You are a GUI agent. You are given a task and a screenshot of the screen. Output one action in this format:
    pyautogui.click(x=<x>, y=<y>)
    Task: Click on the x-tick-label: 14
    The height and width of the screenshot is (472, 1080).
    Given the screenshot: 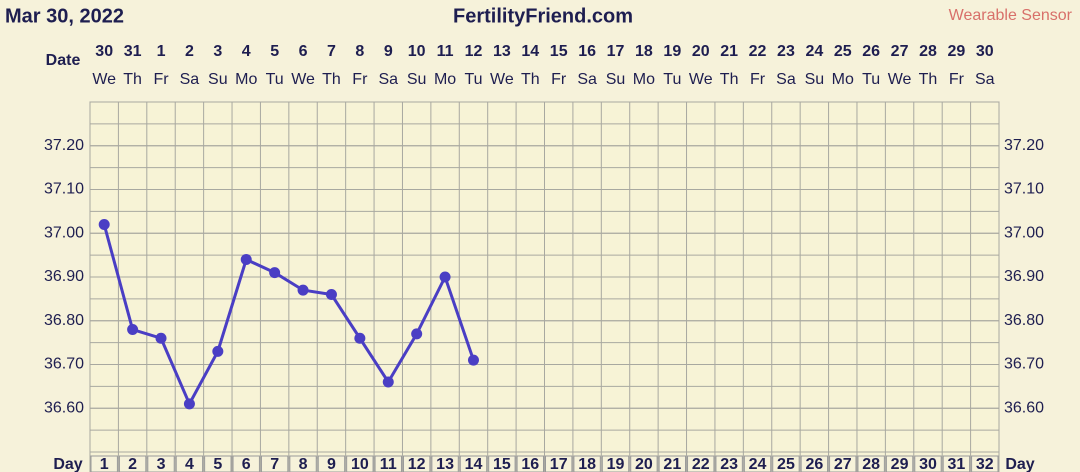 What is the action you would take?
    pyautogui.click(x=474, y=464)
    